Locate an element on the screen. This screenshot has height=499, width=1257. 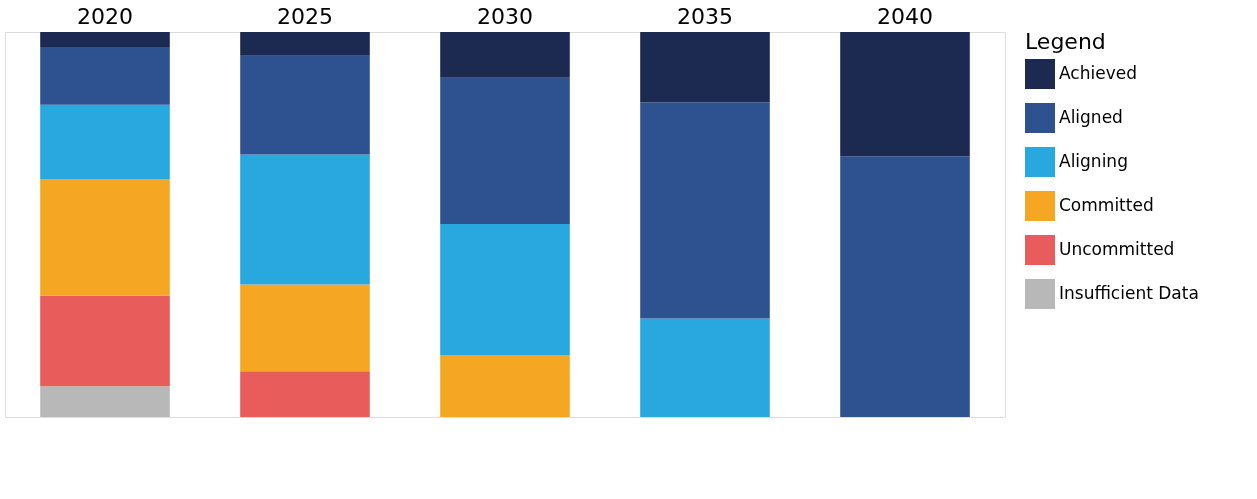
legend-label: Committed is located at coordinates (1106, 205).